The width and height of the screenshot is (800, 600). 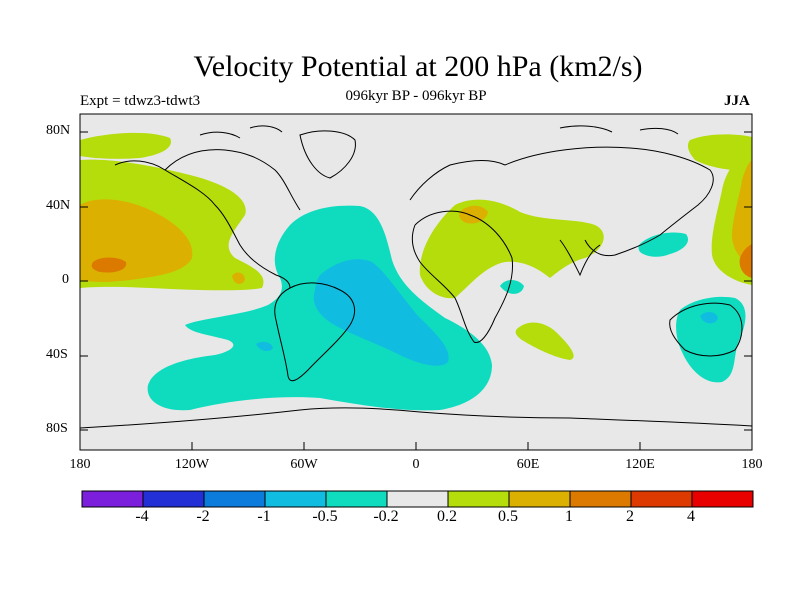 I want to click on experiment-label: Expt = tdwz3-tdwt3, so click(x=140, y=101).